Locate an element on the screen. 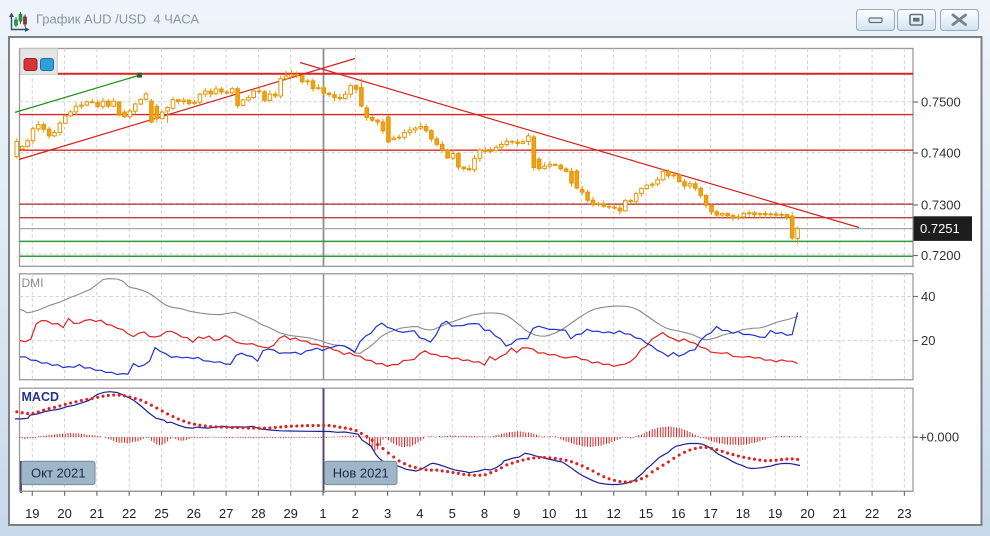 The height and width of the screenshot is (536, 990). svg-text: 9 is located at coordinates (516, 513).